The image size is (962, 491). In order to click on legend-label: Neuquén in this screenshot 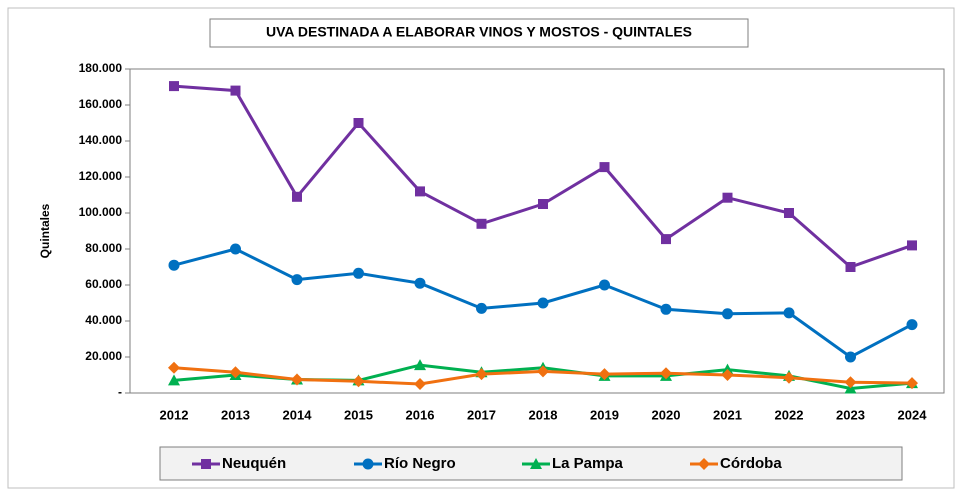, I will do `click(254, 463)`.